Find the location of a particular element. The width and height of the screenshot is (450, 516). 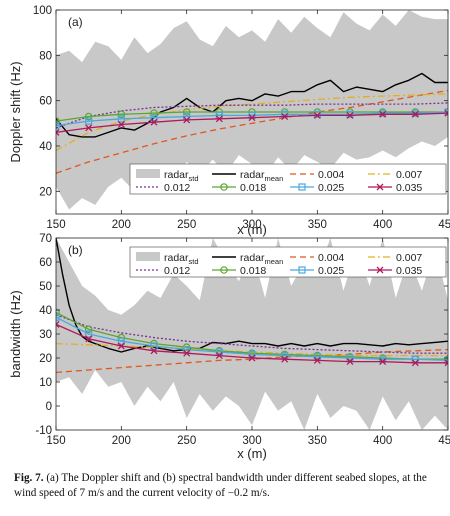

x-tick-label: 250 is located at coordinates (186, 441).